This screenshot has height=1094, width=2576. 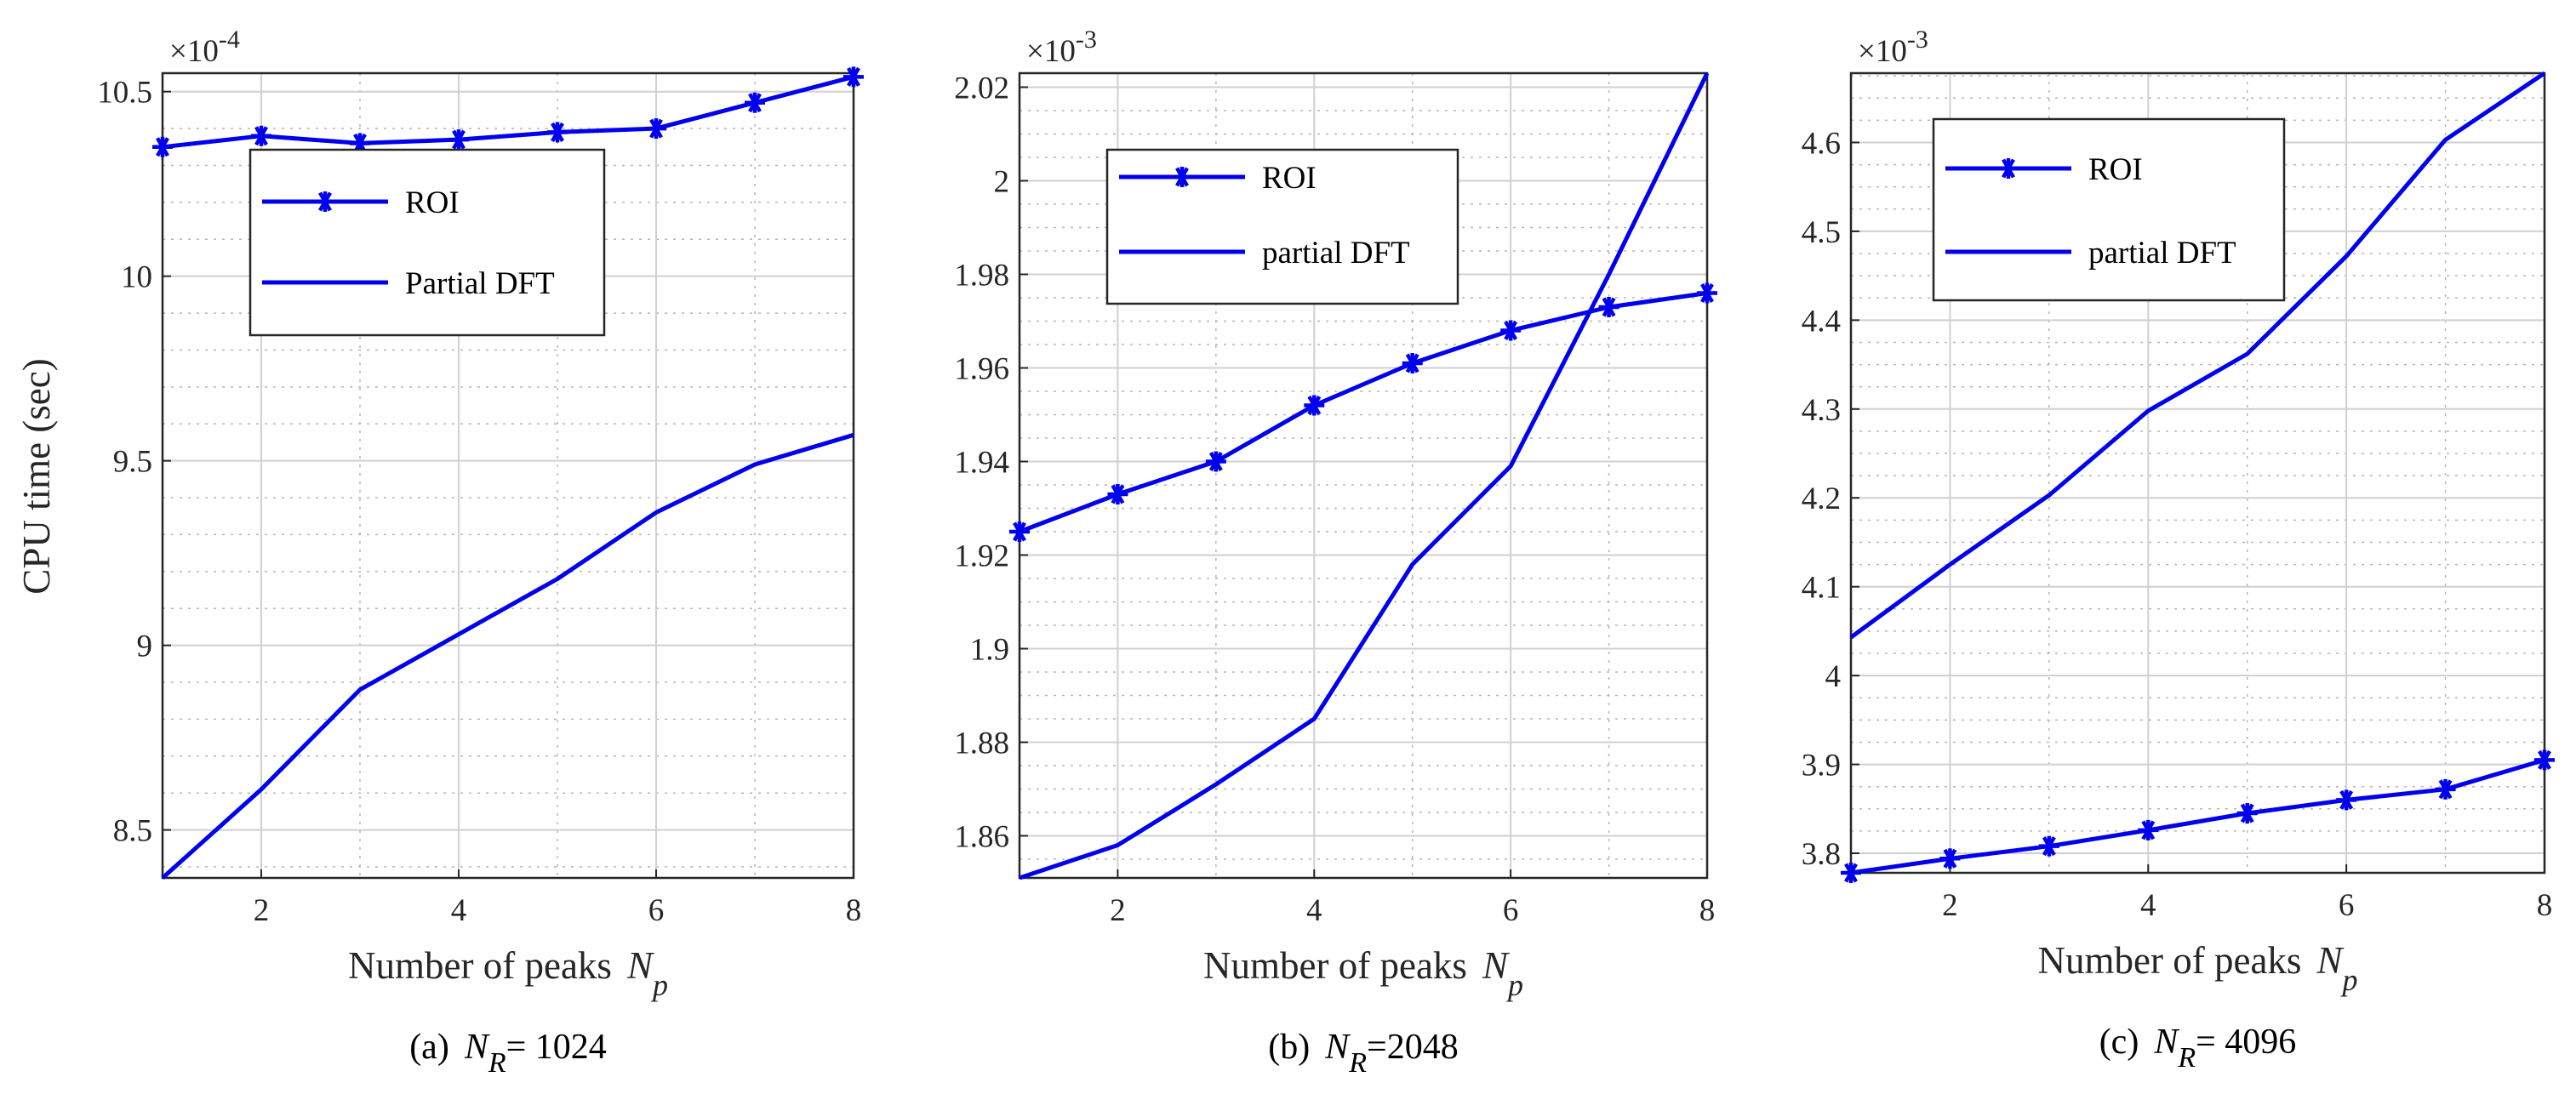 I want to click on y-tick-label: 1.9, so click(x=989, y=651).